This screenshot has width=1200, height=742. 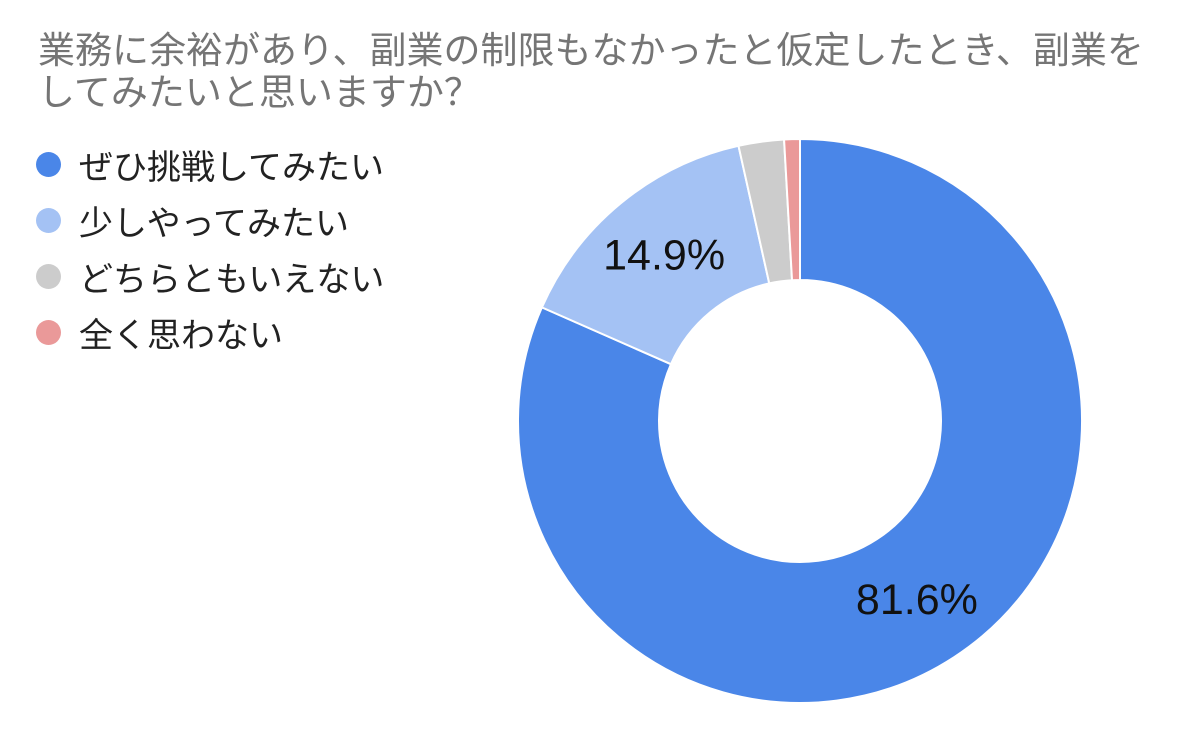 I want to click on legend-label: 全く思わない, so click(x=181, y=335).